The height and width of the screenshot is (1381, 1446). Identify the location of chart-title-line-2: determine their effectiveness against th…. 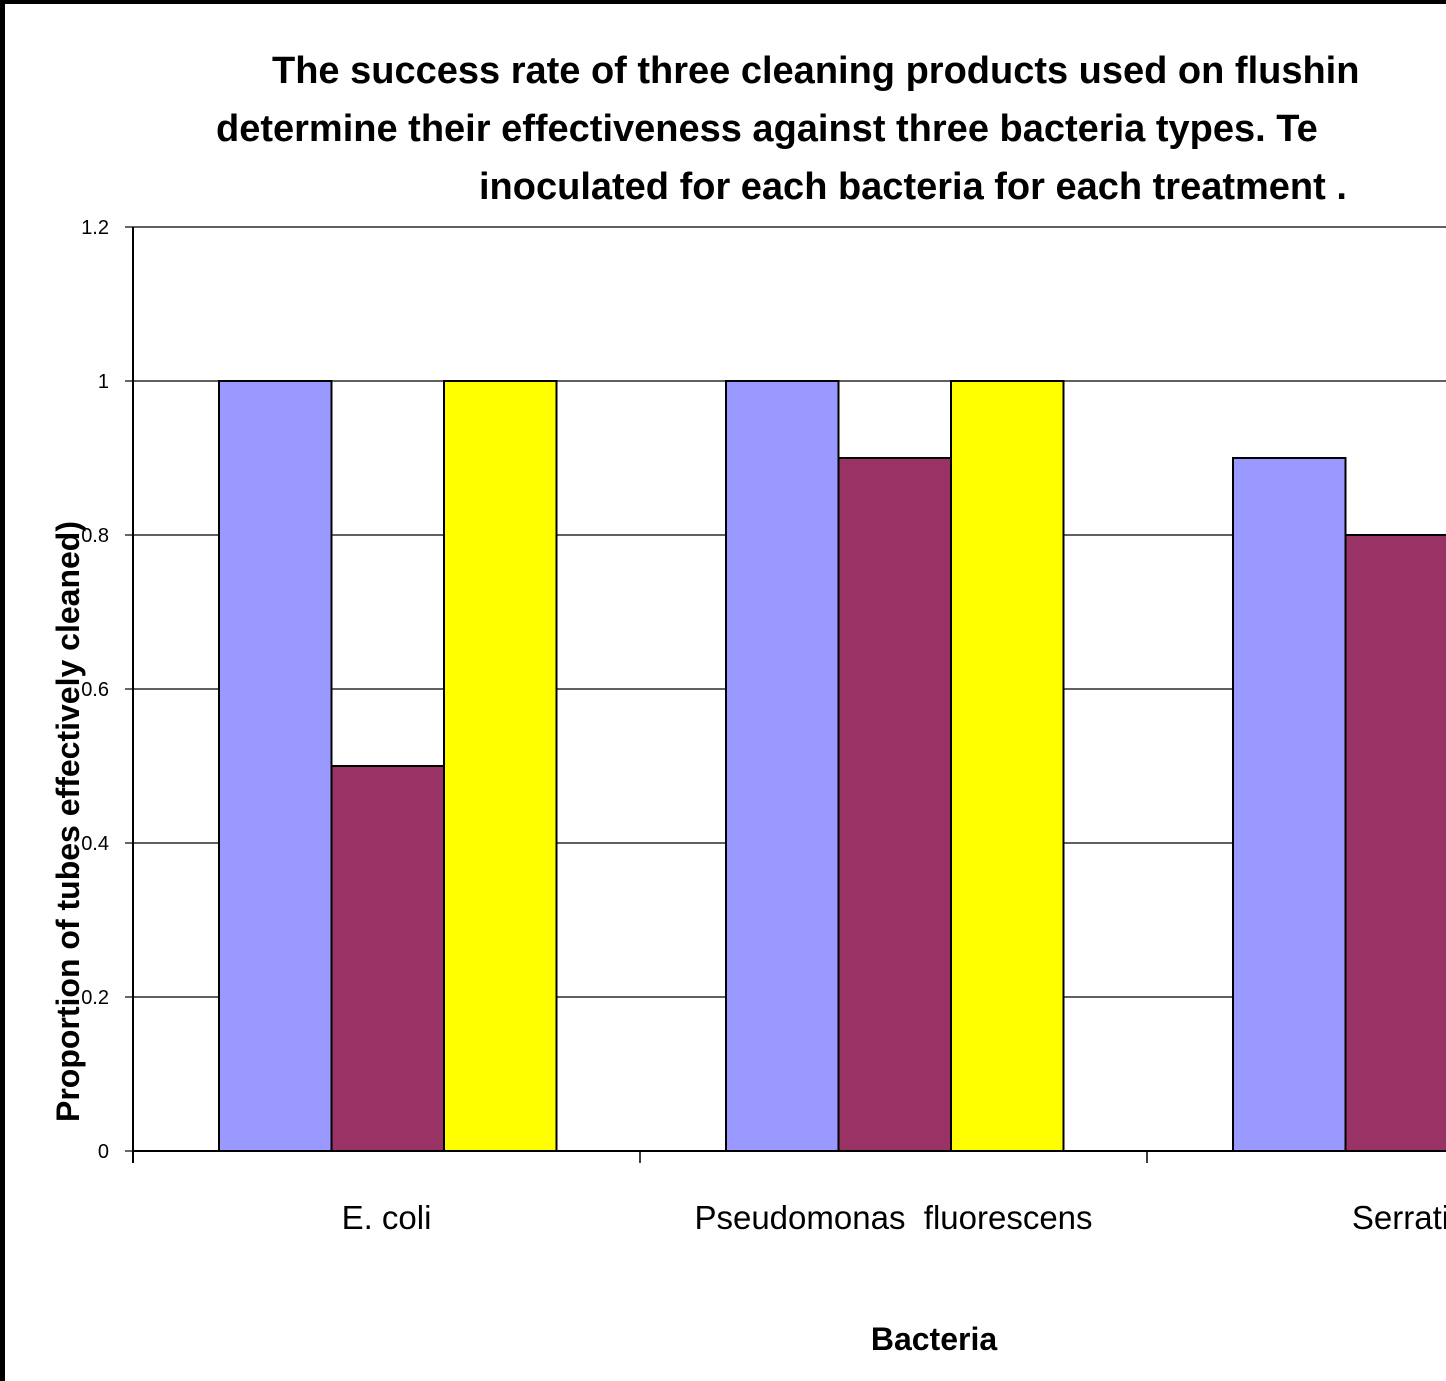
(767, 129).